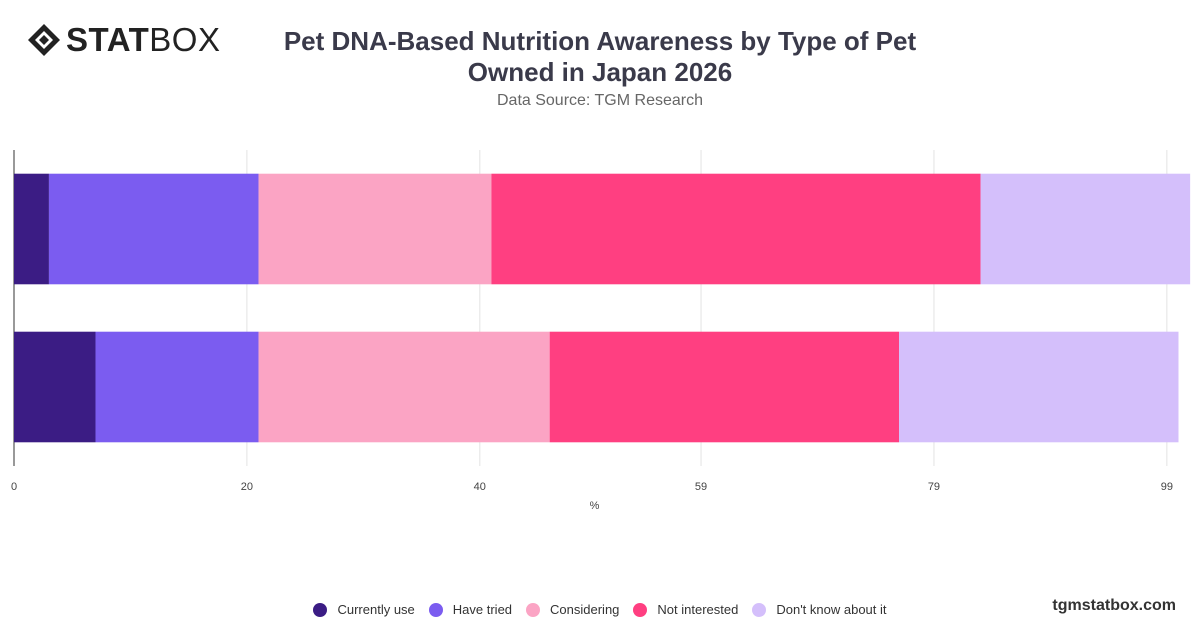 The height and width of the screenshot is (628, 1200). I want to click on x-tick-label: 0, so click(14, 487).